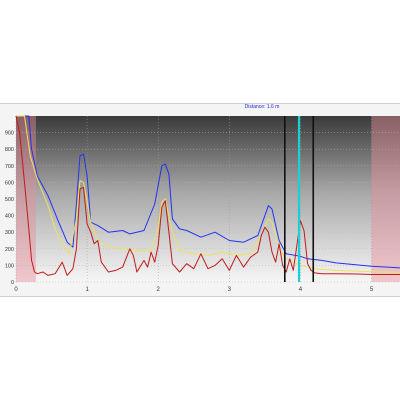  I want to click on x-tick-label: 4, so click(301, 290).